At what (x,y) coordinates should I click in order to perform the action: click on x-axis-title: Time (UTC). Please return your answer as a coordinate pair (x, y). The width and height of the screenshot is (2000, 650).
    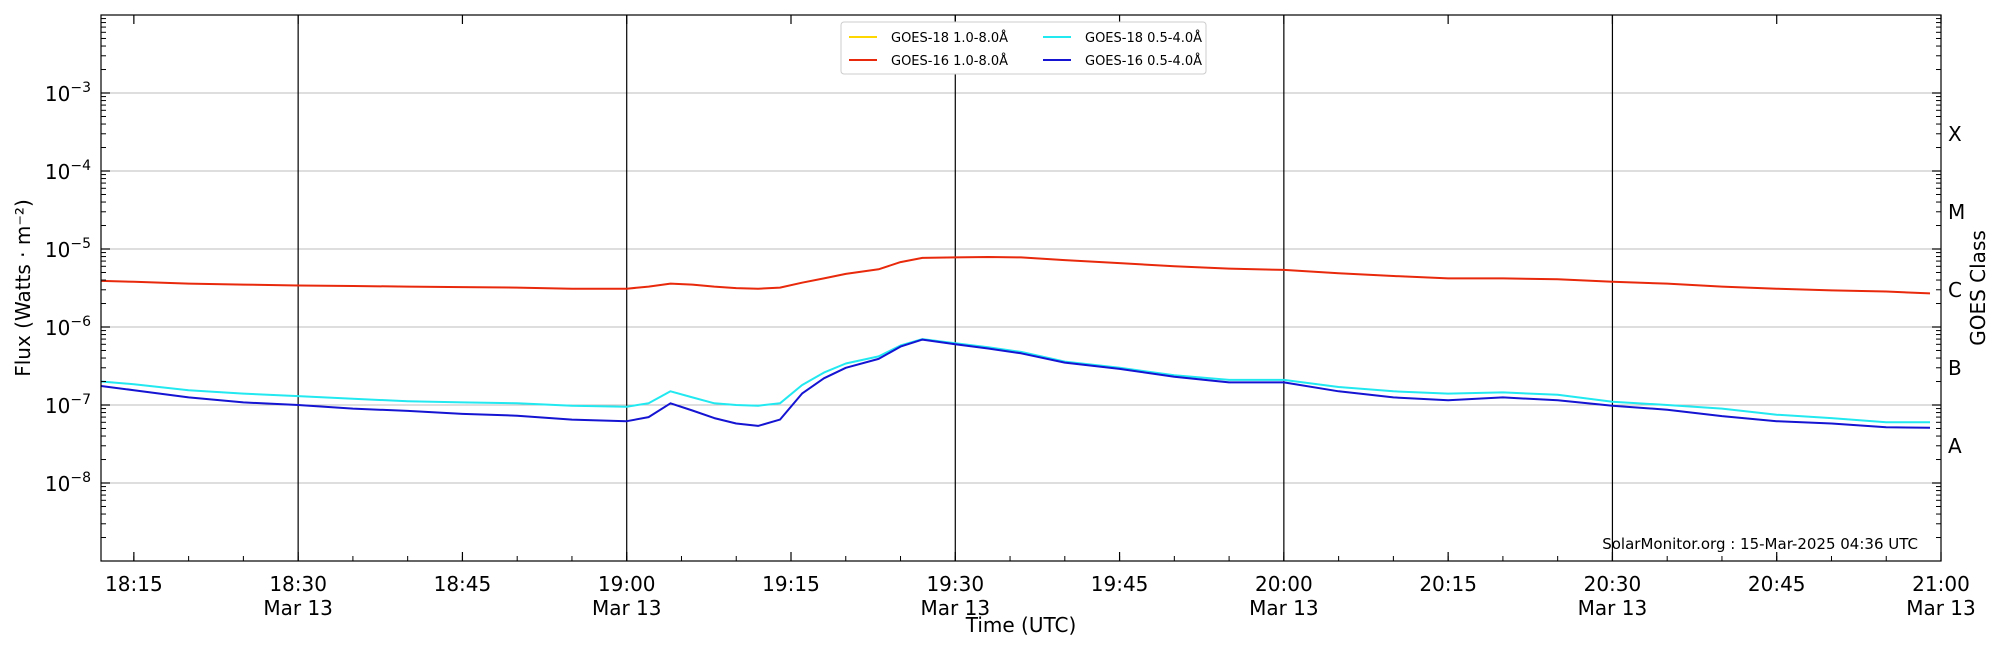
    Looking at the image, I should click on (1021, 625).